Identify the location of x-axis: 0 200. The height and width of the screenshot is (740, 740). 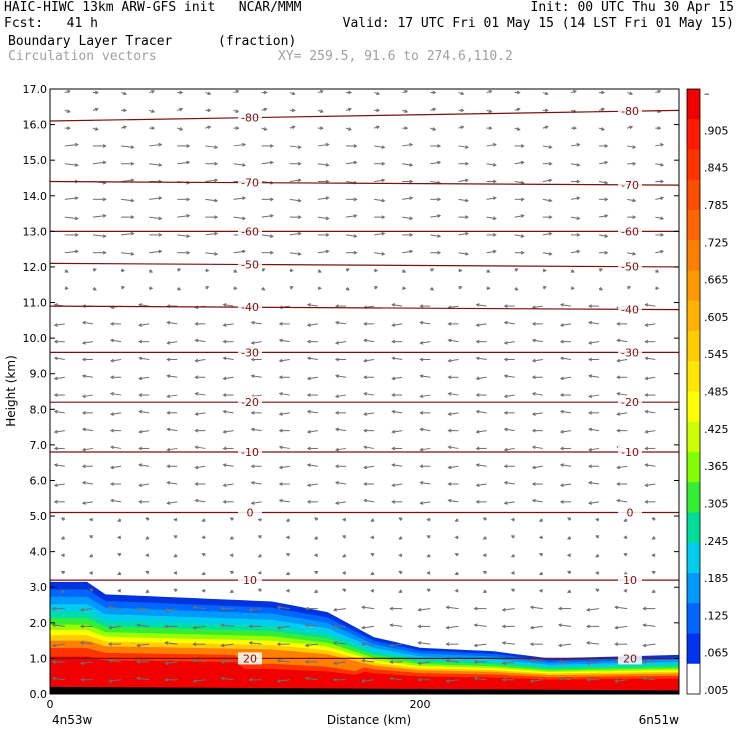
(239, 699).